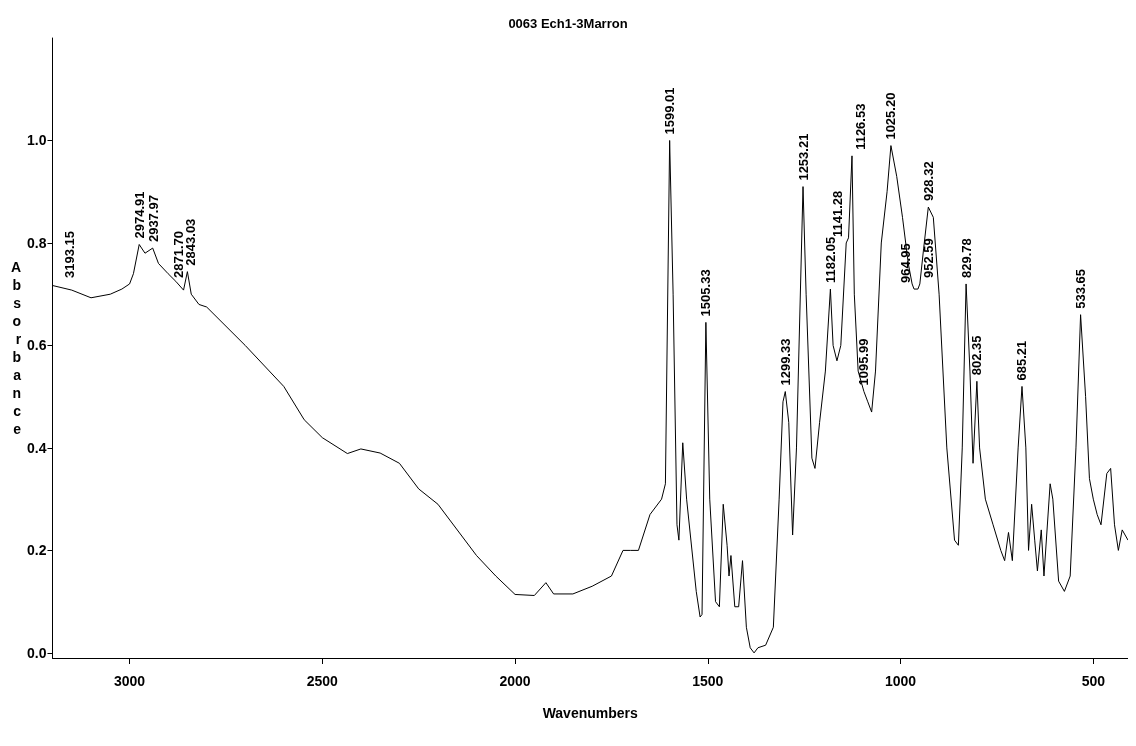  What do you see at coordinates (129, 681) in the screenshot?
I see `x-tick-label: 3000` at bounding box center [129, 681].